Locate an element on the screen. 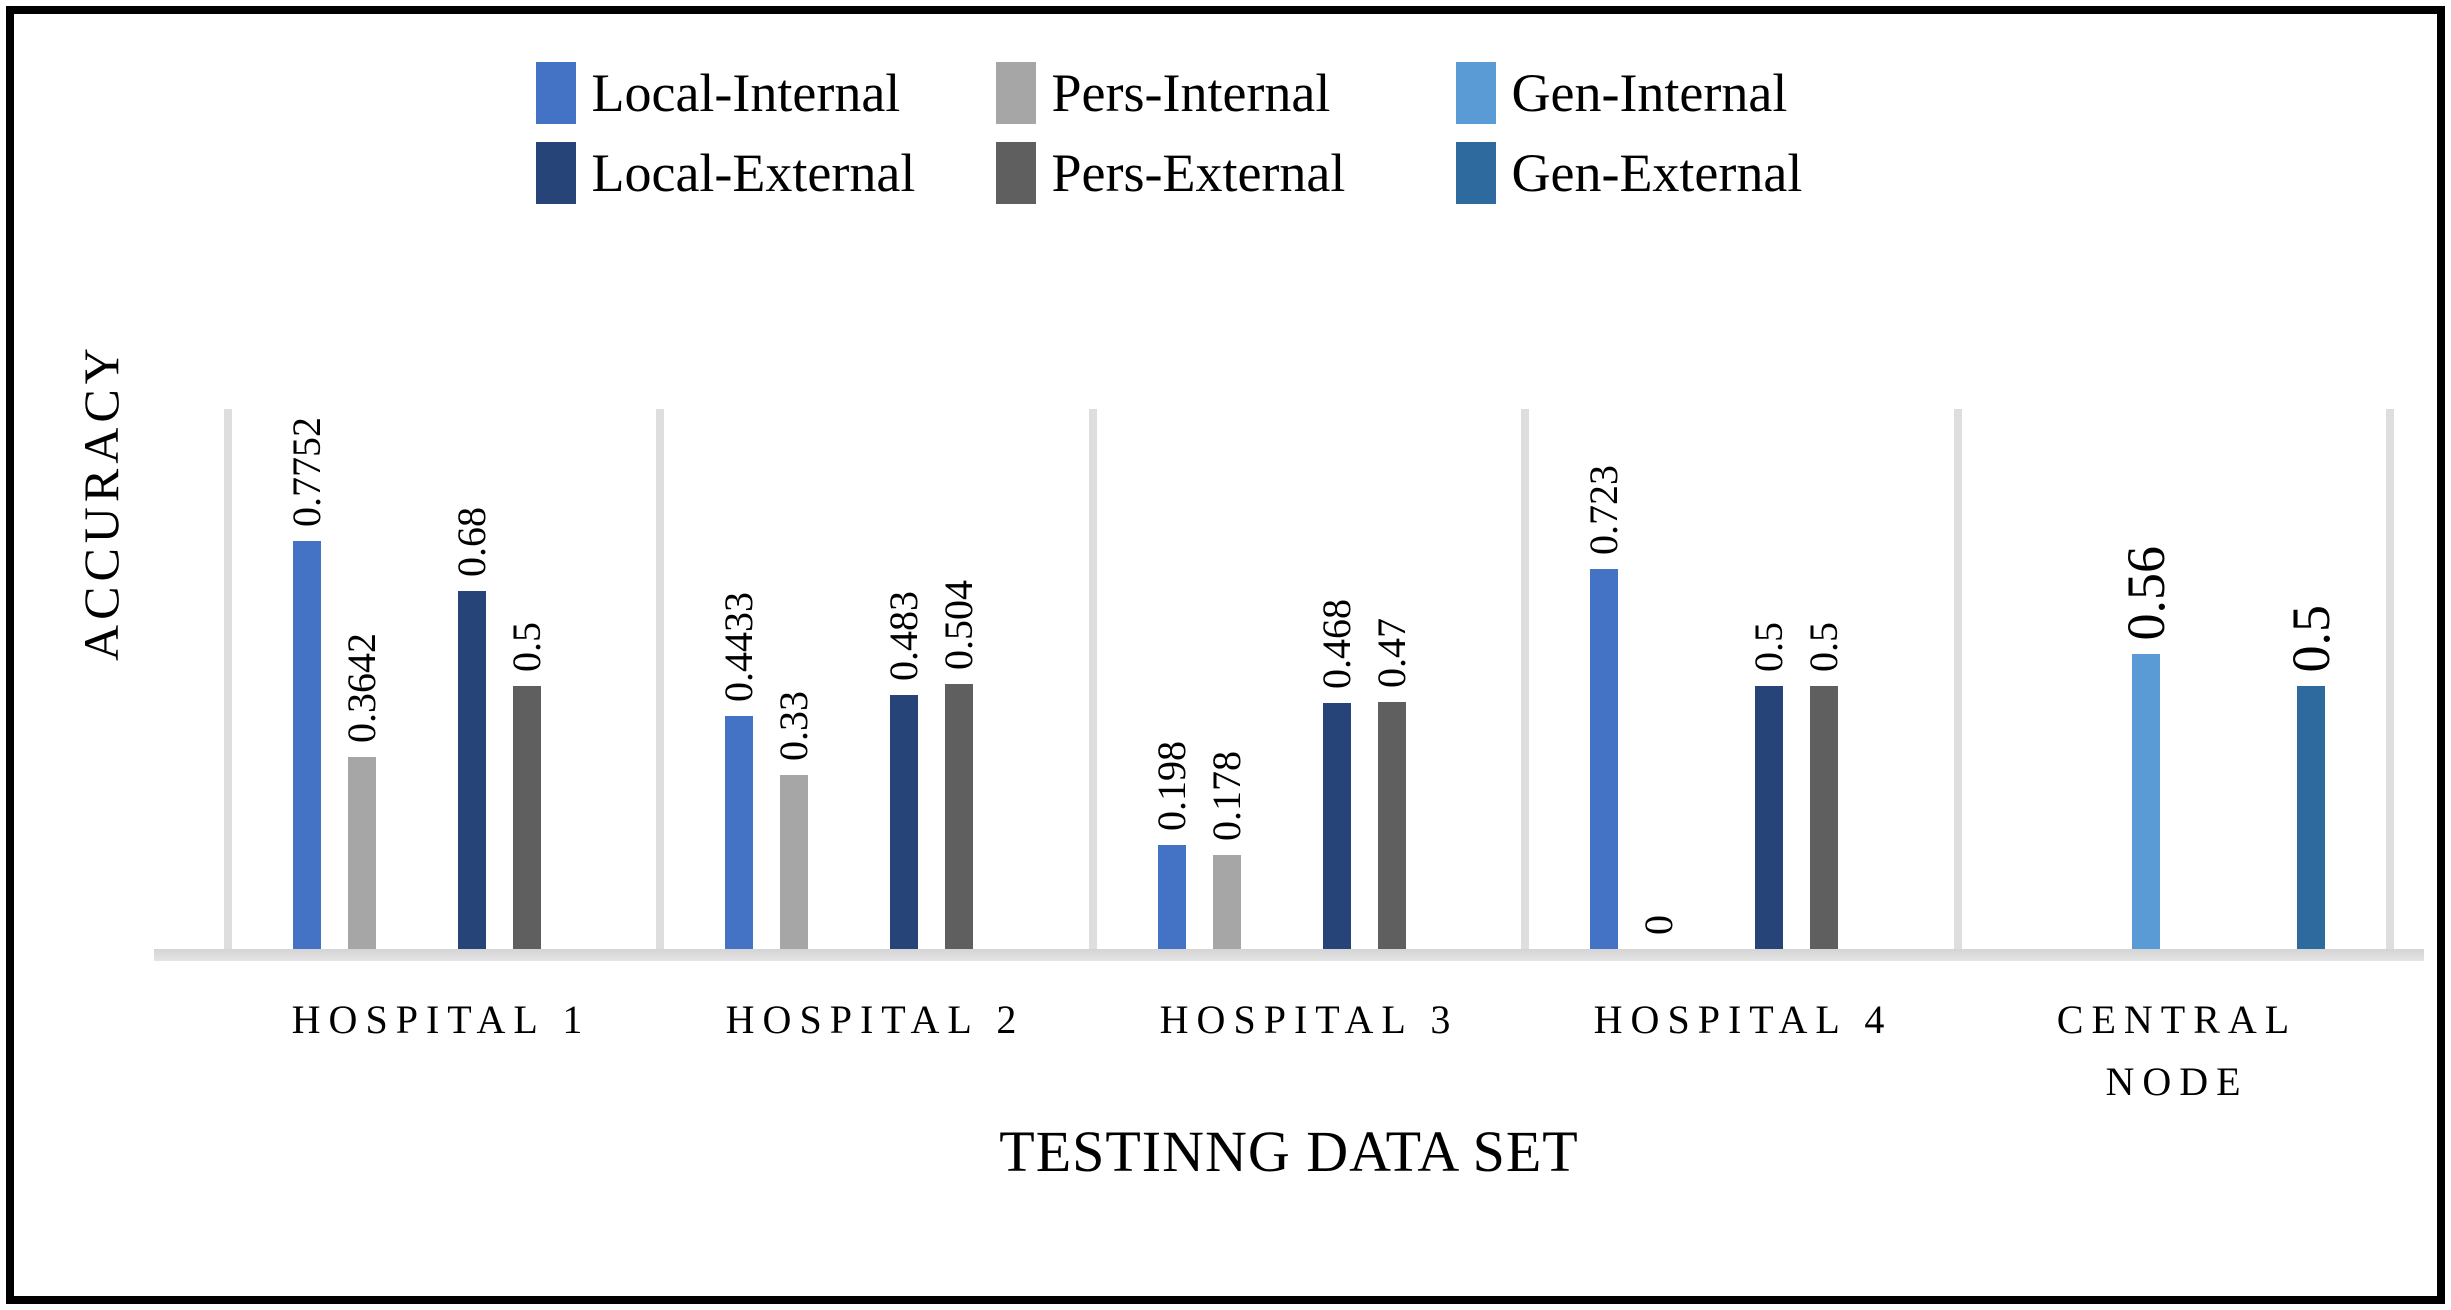  bar-value-label: 0.198 is located at coordinates (1171, 786).